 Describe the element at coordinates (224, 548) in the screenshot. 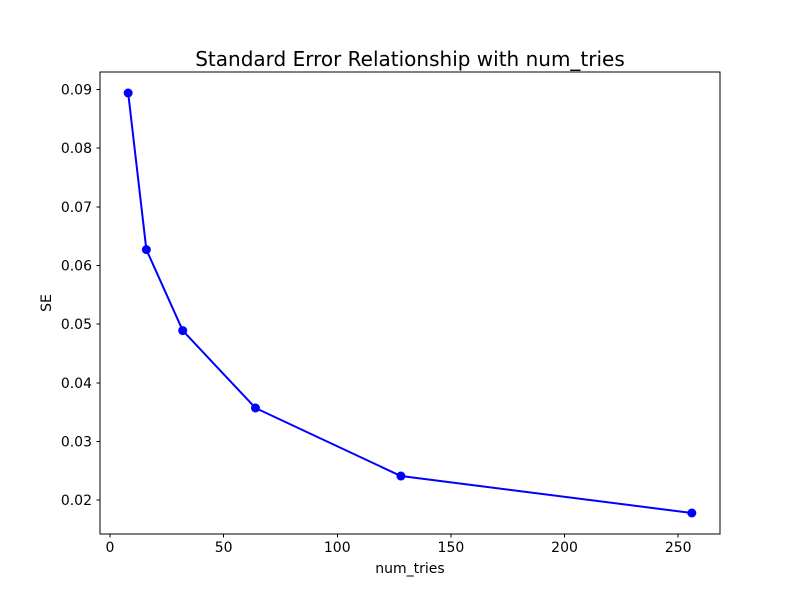

I see `x-tick-label: 50` at that location.